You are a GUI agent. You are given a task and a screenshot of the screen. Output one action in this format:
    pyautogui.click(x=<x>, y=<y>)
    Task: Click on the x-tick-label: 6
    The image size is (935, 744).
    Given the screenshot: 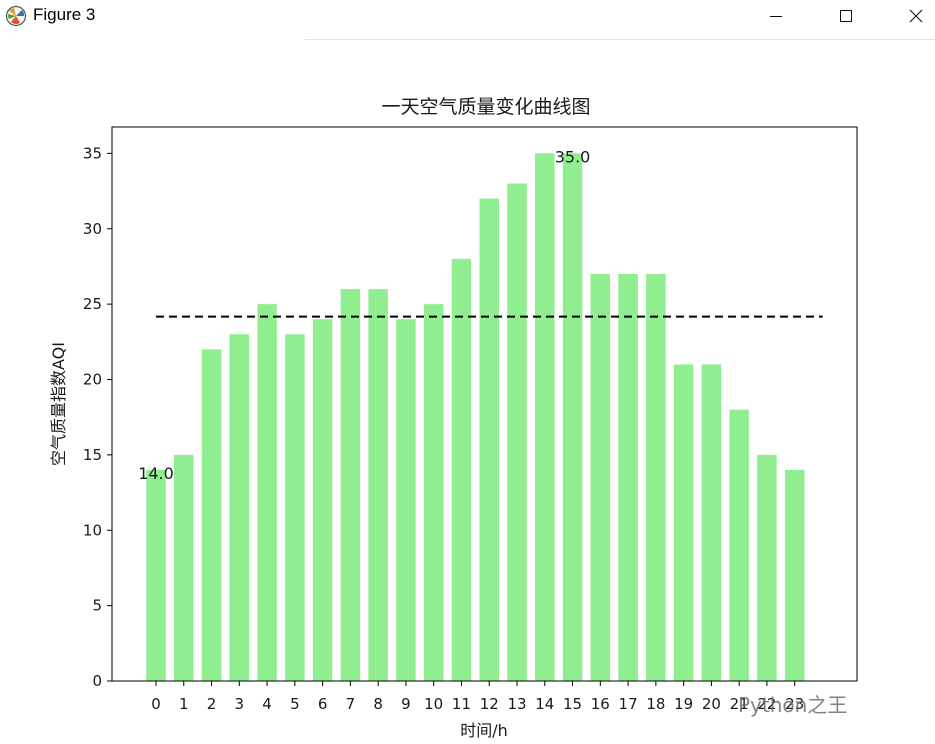 What is the action you would take?
    pyautogui.click(x=323, y=704)
    